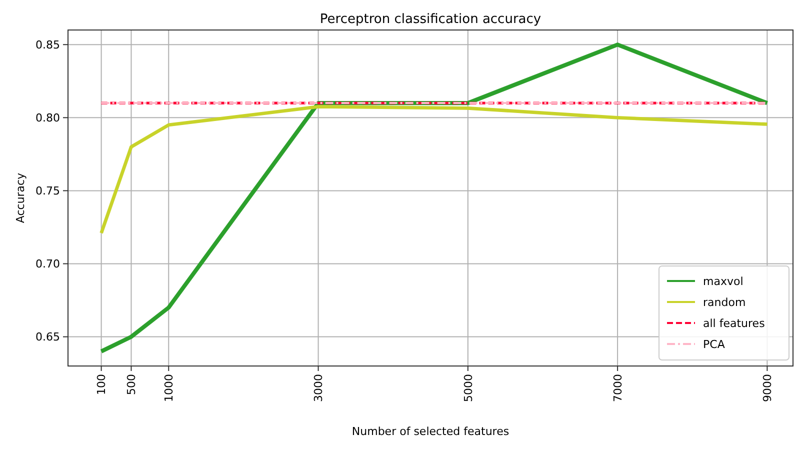  I want to click on y-tick-label: 0.65, so click(48, 337).